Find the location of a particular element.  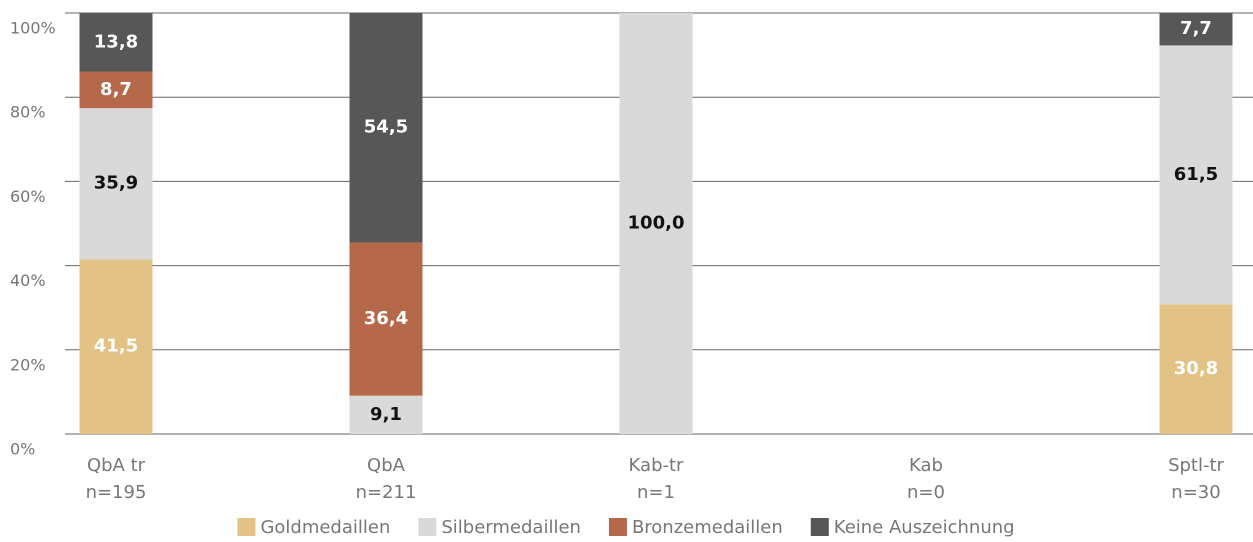

y-tick-label: 0% is located at coordinates (22, 449).